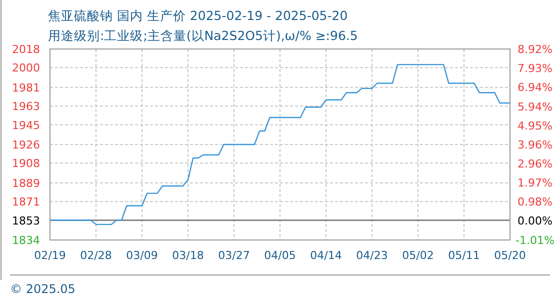 The height and width of the screenshot is (300, 560). I want to click on x-tick-label: 04/14, so click(326, 255).